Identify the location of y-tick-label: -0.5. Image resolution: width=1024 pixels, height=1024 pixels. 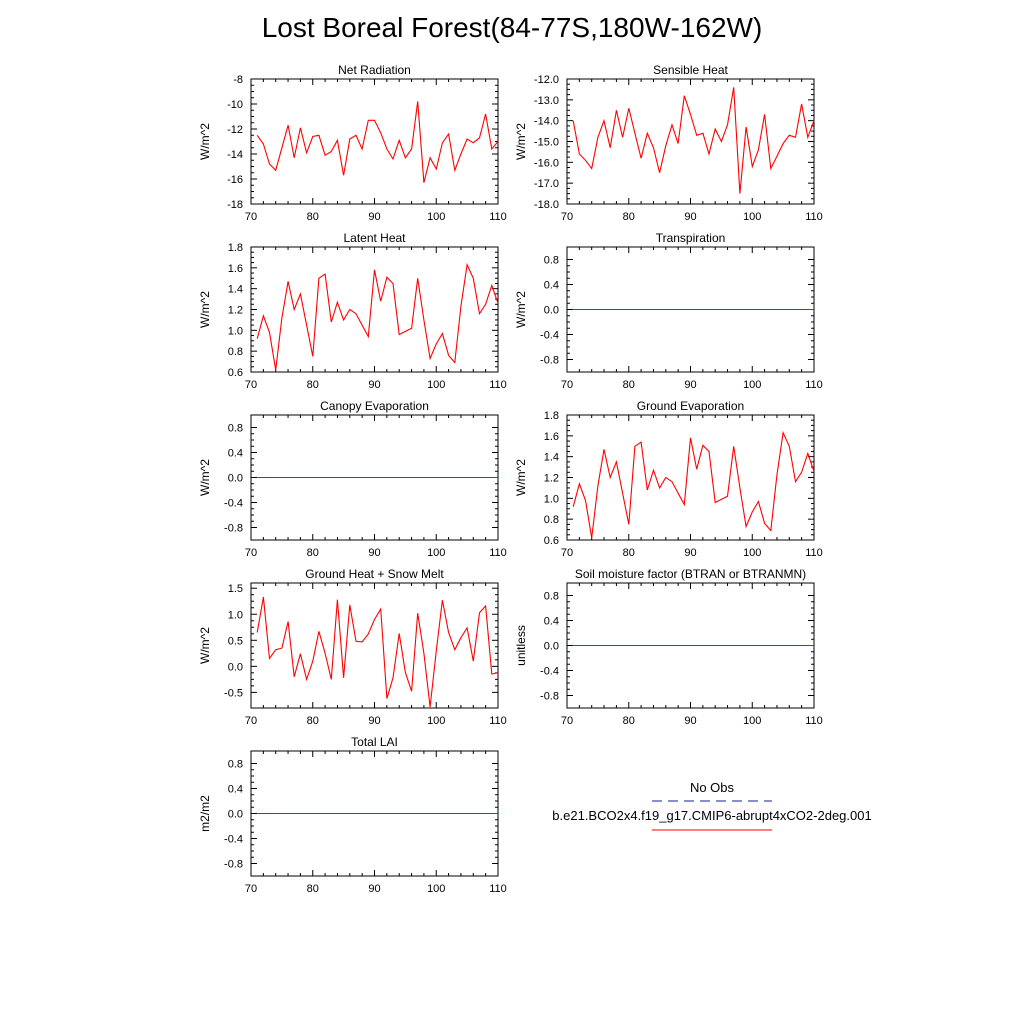
(233, 693).